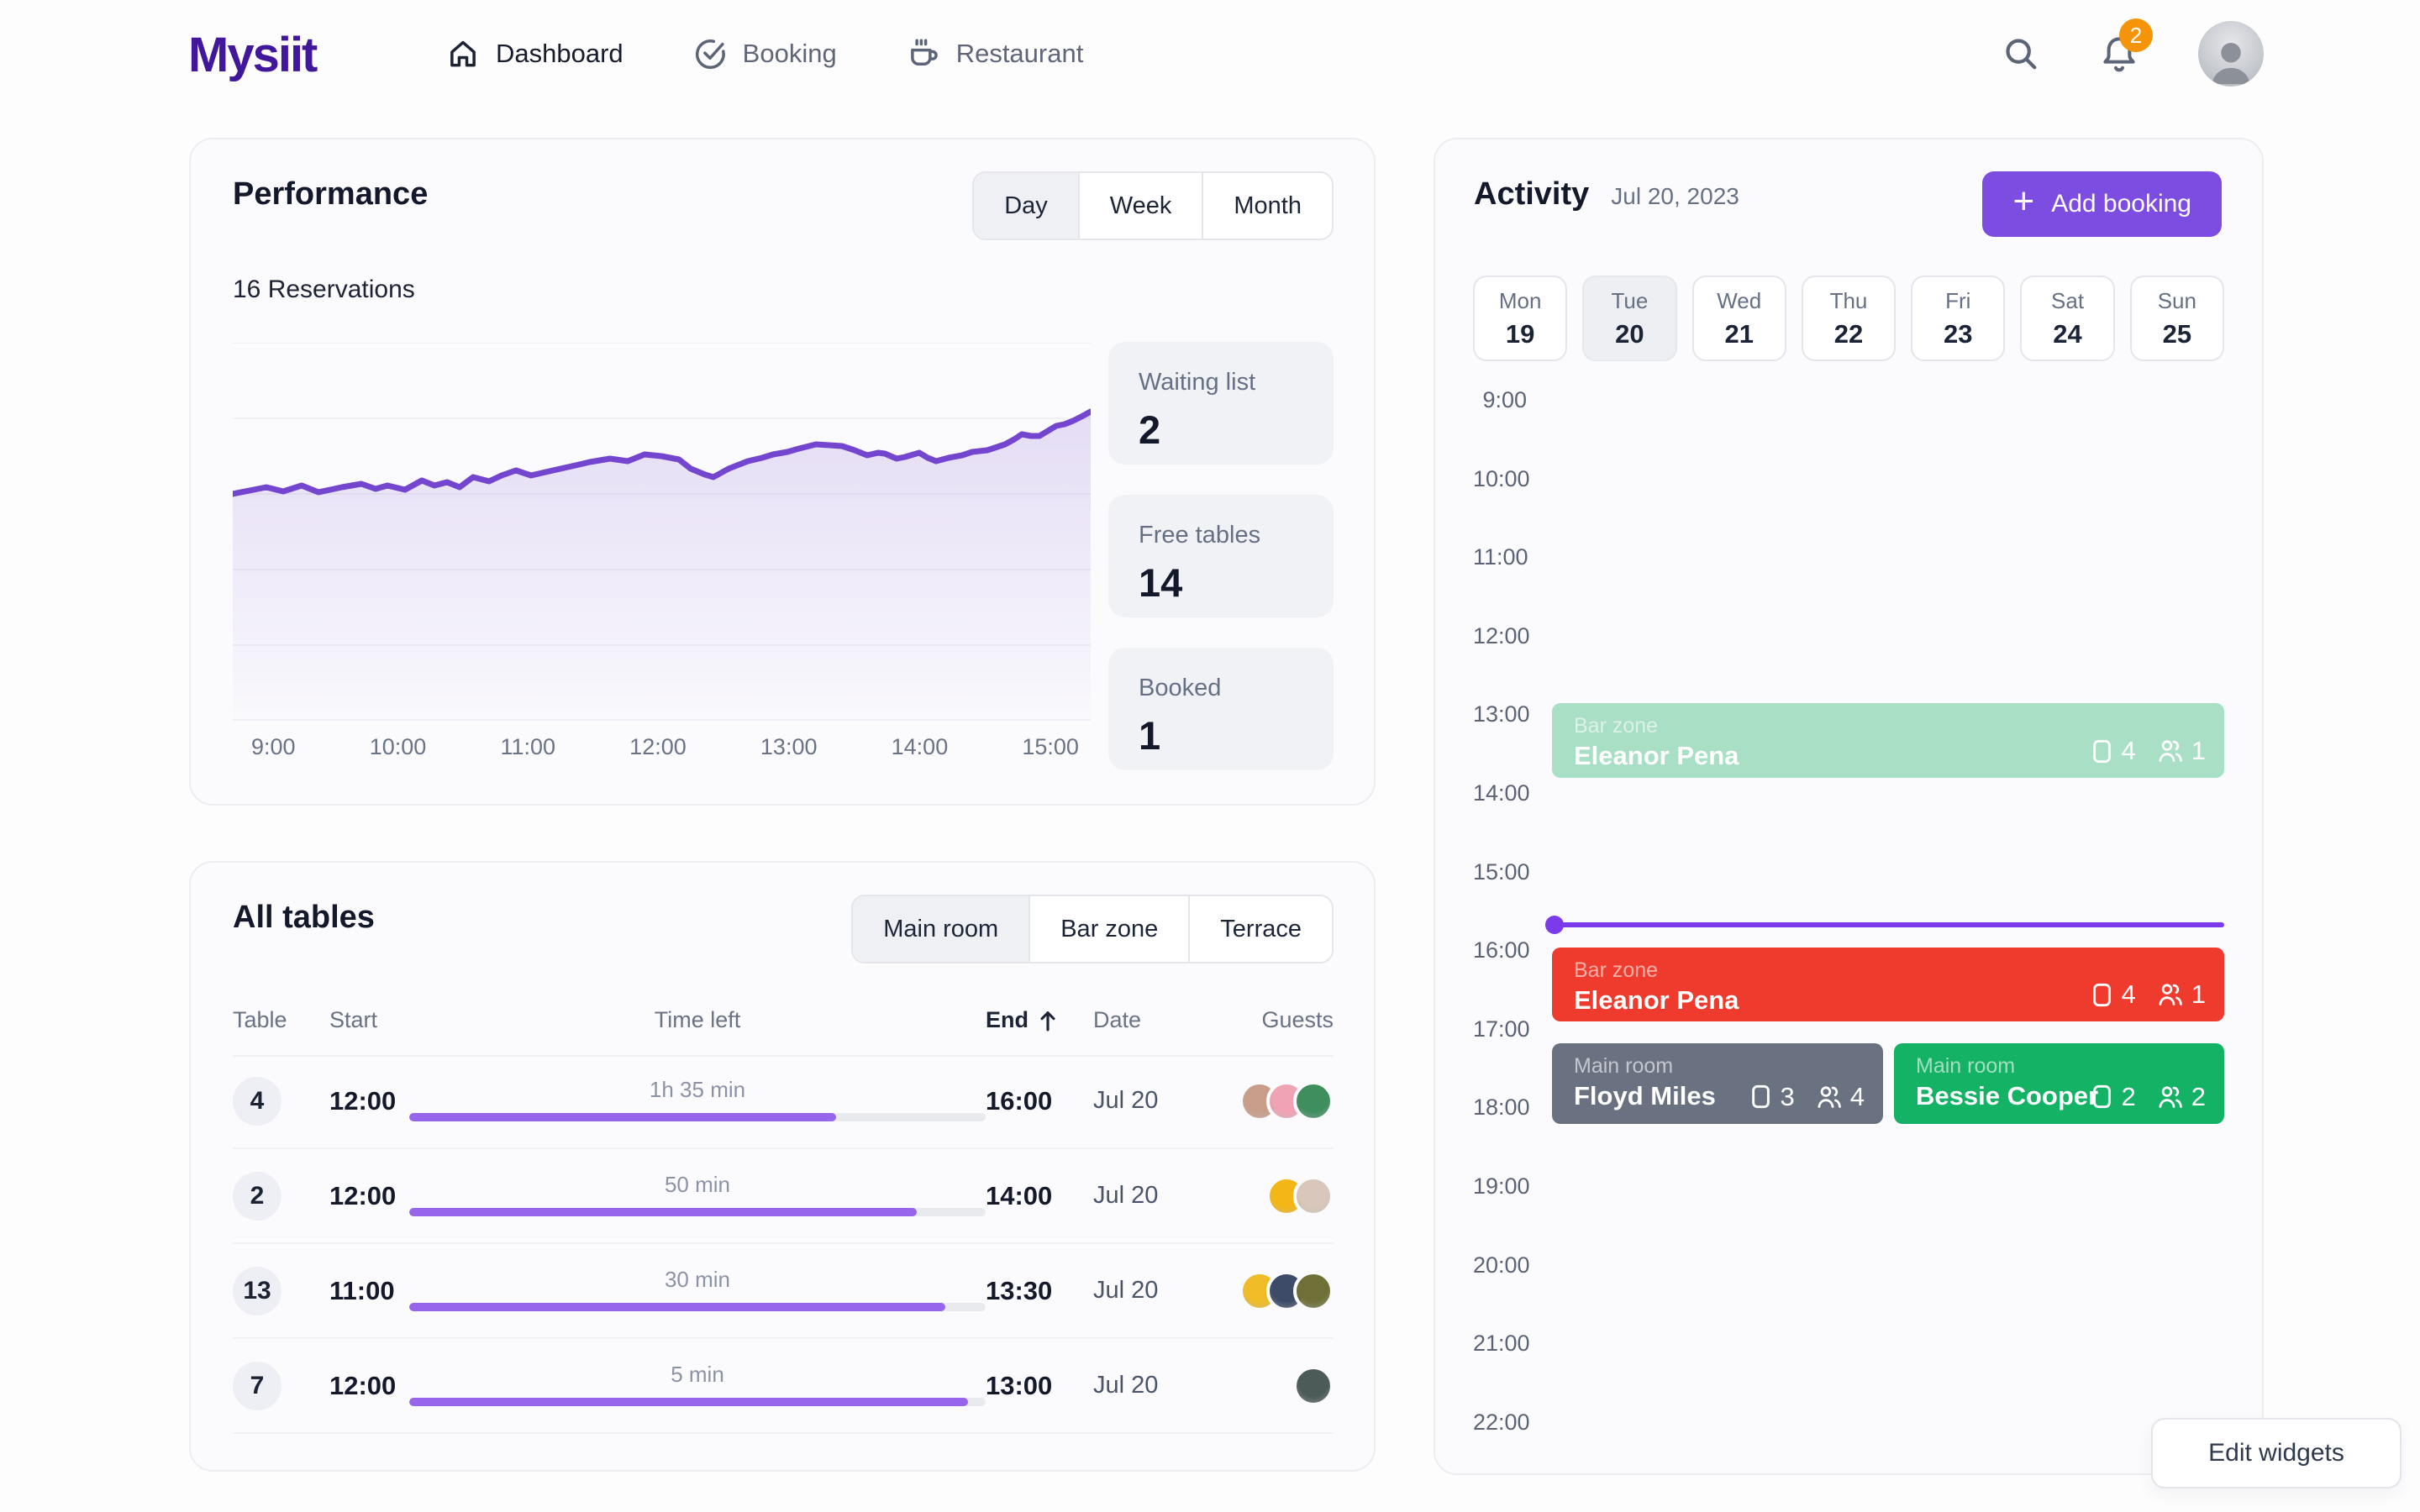  What do you see at coordinates (2276, 1453) in the screenshot?
I see `edit-widgets-button: Edit widgets` at bounding box center [2276, 1453].